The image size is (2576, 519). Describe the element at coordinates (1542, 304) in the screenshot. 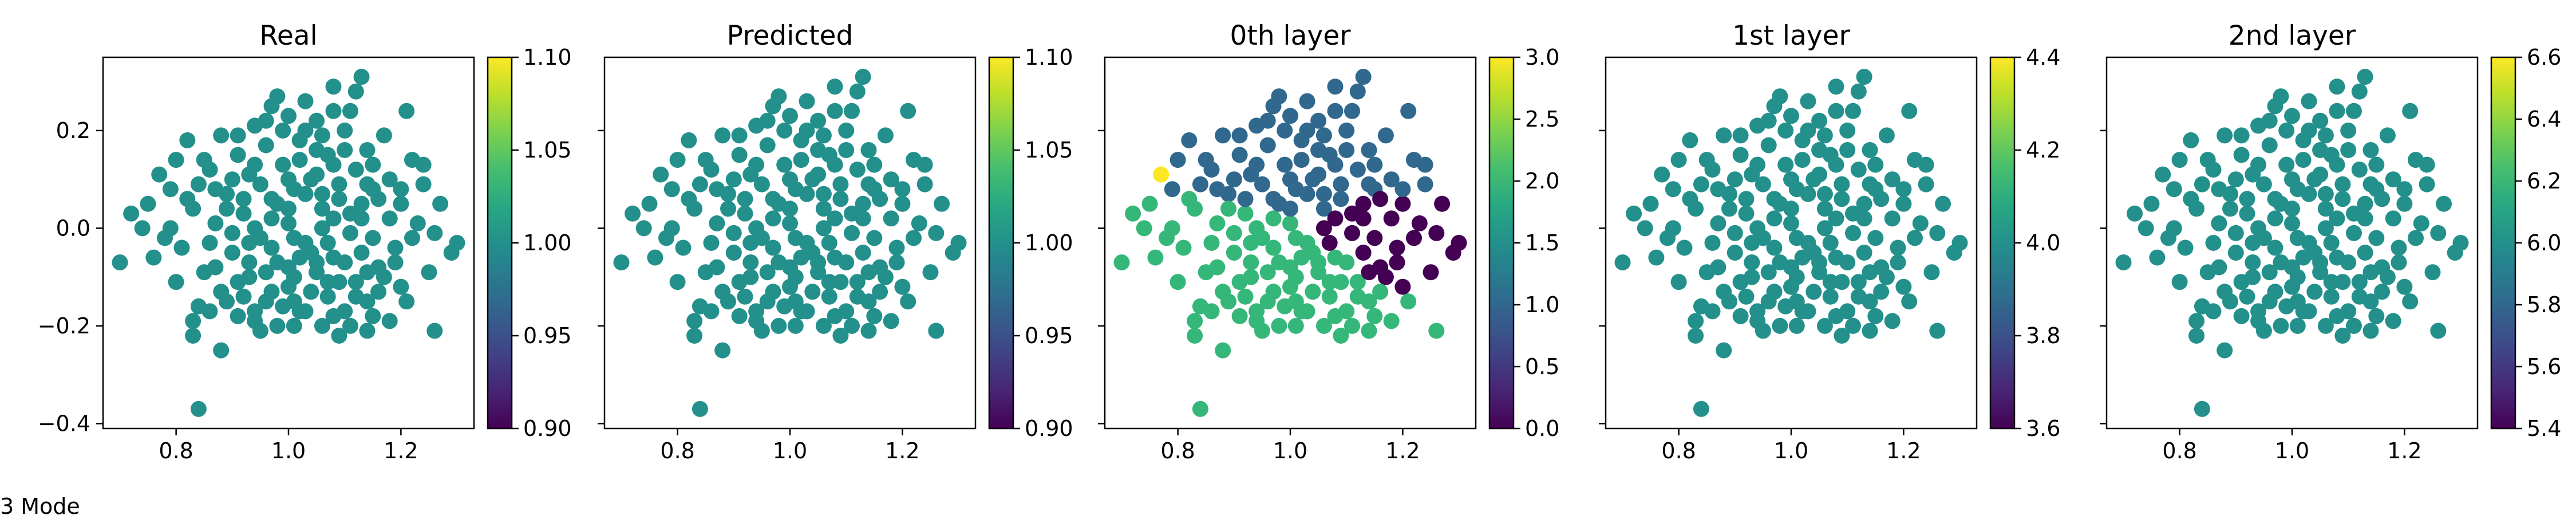

I see `colorbar-tick-label-2-2: 1.0` at that location.